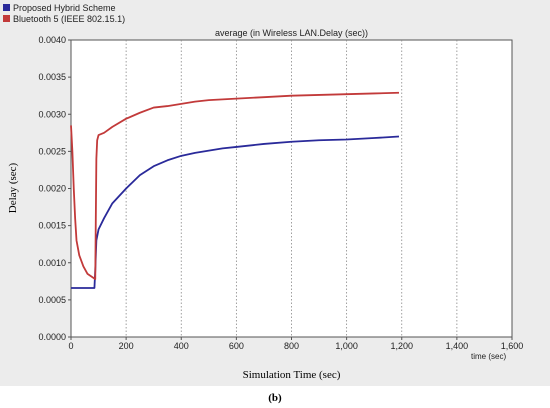 This screenshot has width=550, height=408. I want to click on x-tick-label: 200, so click(126, 346).